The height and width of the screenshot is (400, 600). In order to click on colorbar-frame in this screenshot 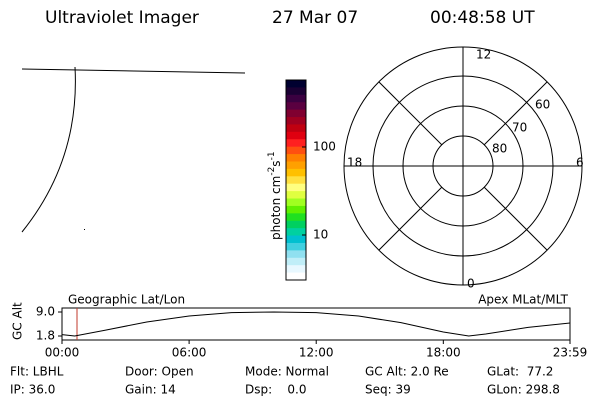, I will do `click(296, 180)`.